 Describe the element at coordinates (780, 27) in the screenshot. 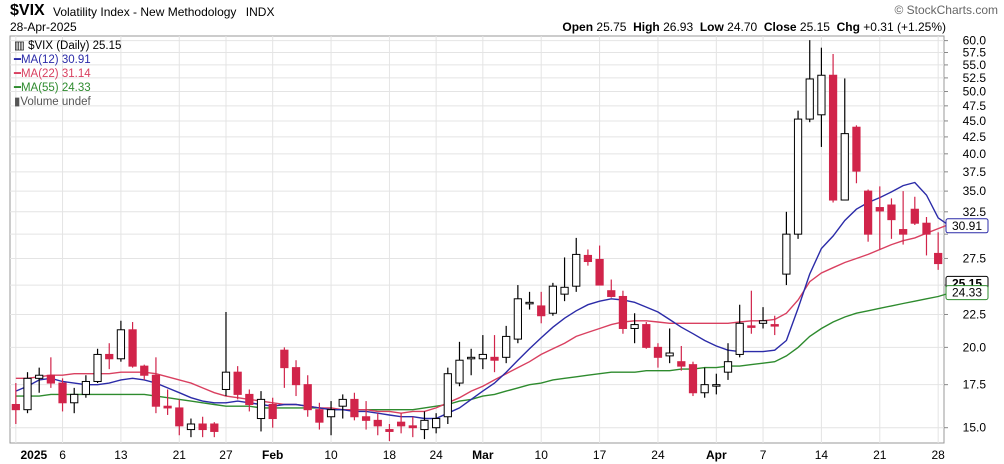

I see `close-label: Close` at that location.